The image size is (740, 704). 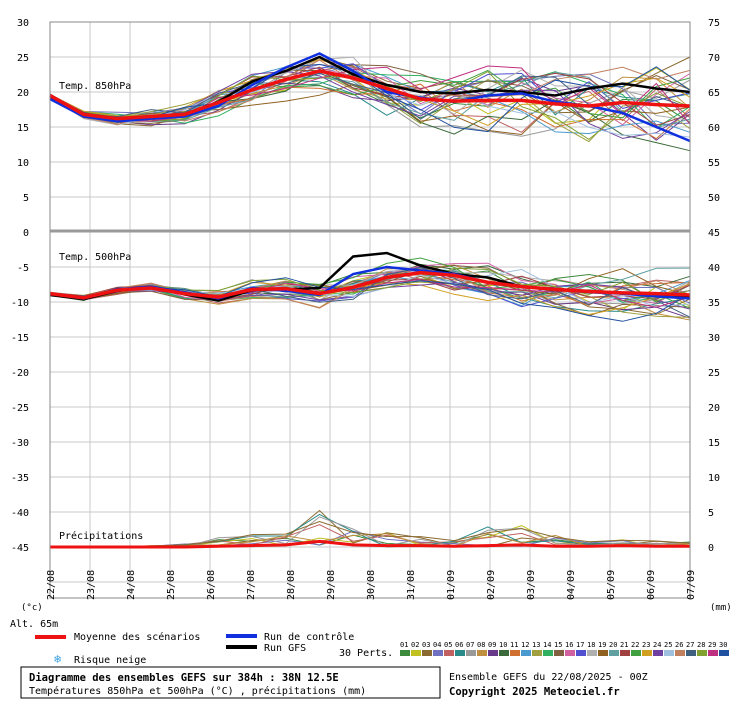 What do you see at coordinates (547, 645) in the screenshot?
I see `member-number-14: 14` at bounding box center [547, 645].